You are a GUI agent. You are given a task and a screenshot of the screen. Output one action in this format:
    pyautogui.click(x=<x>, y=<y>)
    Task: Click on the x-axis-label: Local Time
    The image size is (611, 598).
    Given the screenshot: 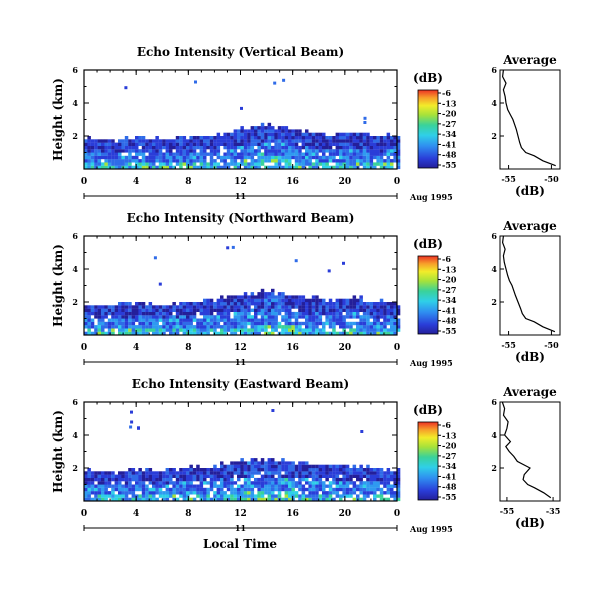 What is the action you would take?
    pyautogui.click(x=240, y=544)
    